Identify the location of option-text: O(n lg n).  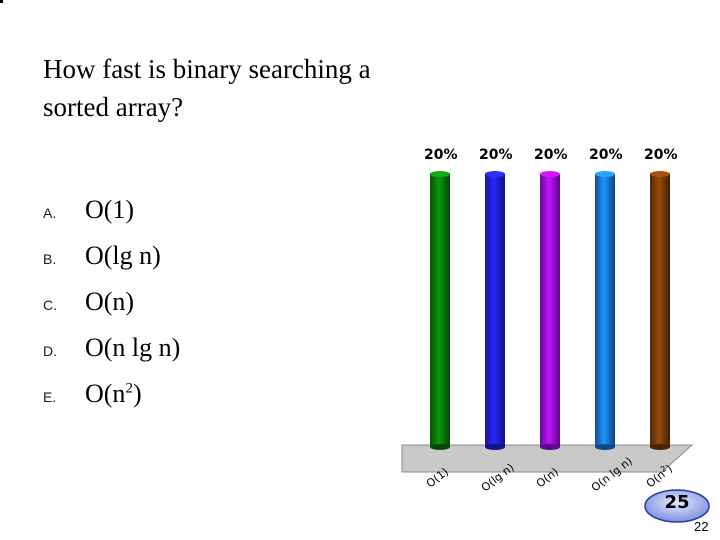
(133, 347).